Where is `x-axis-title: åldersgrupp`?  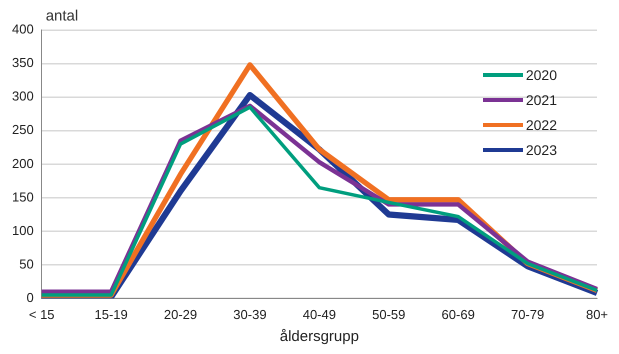
x-axis-title: åldersgrupp is located at coordinates (319, 337).